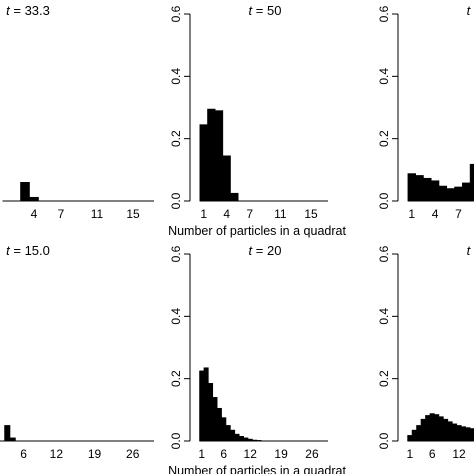  What do you see at coordinates (223, 454) in the screenshot?
I see `panel-5-xtick-6: 6` at bounding box center [223, 454].